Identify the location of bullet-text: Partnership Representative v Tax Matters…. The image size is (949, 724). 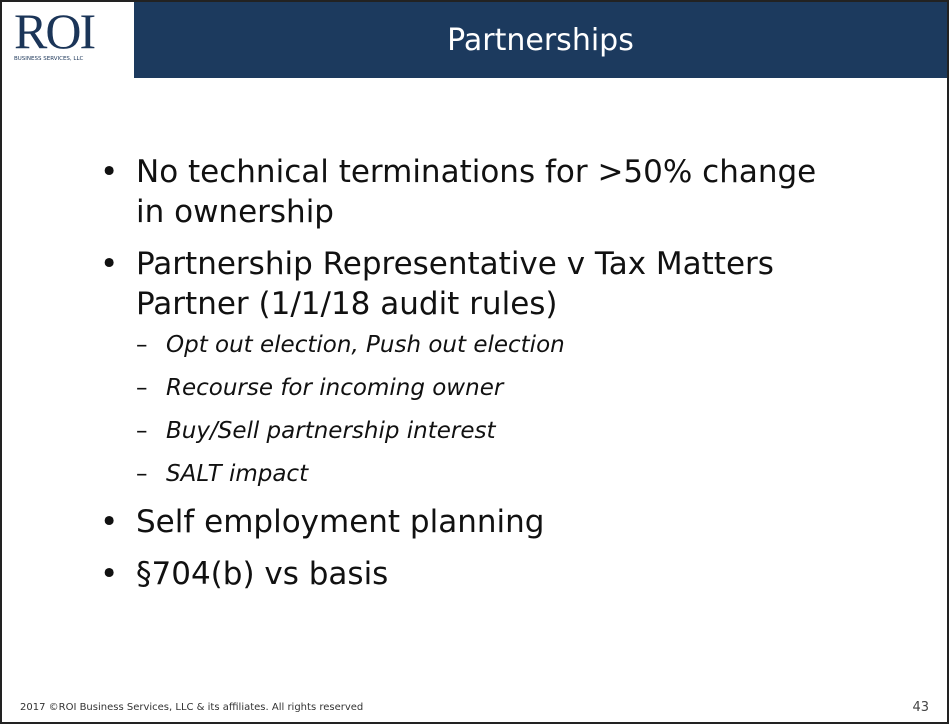
(455, 284).